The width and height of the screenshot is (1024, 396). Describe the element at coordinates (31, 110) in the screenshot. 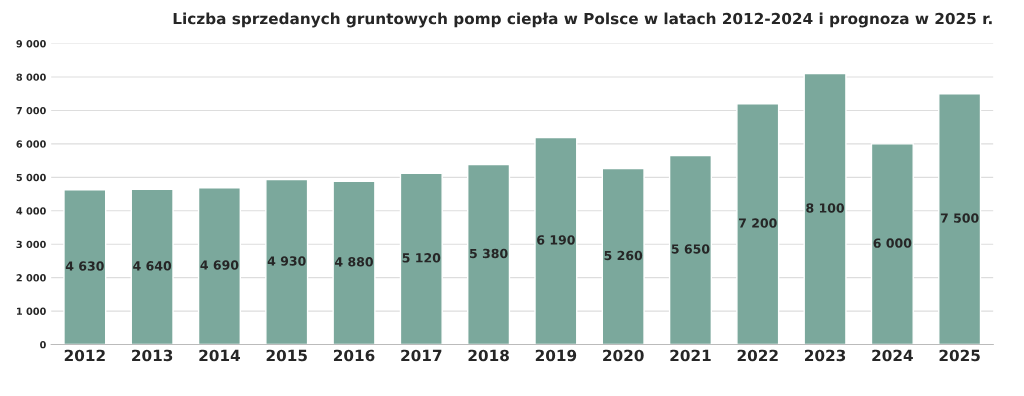

I see `y-tick-label: 7 000` at that location.